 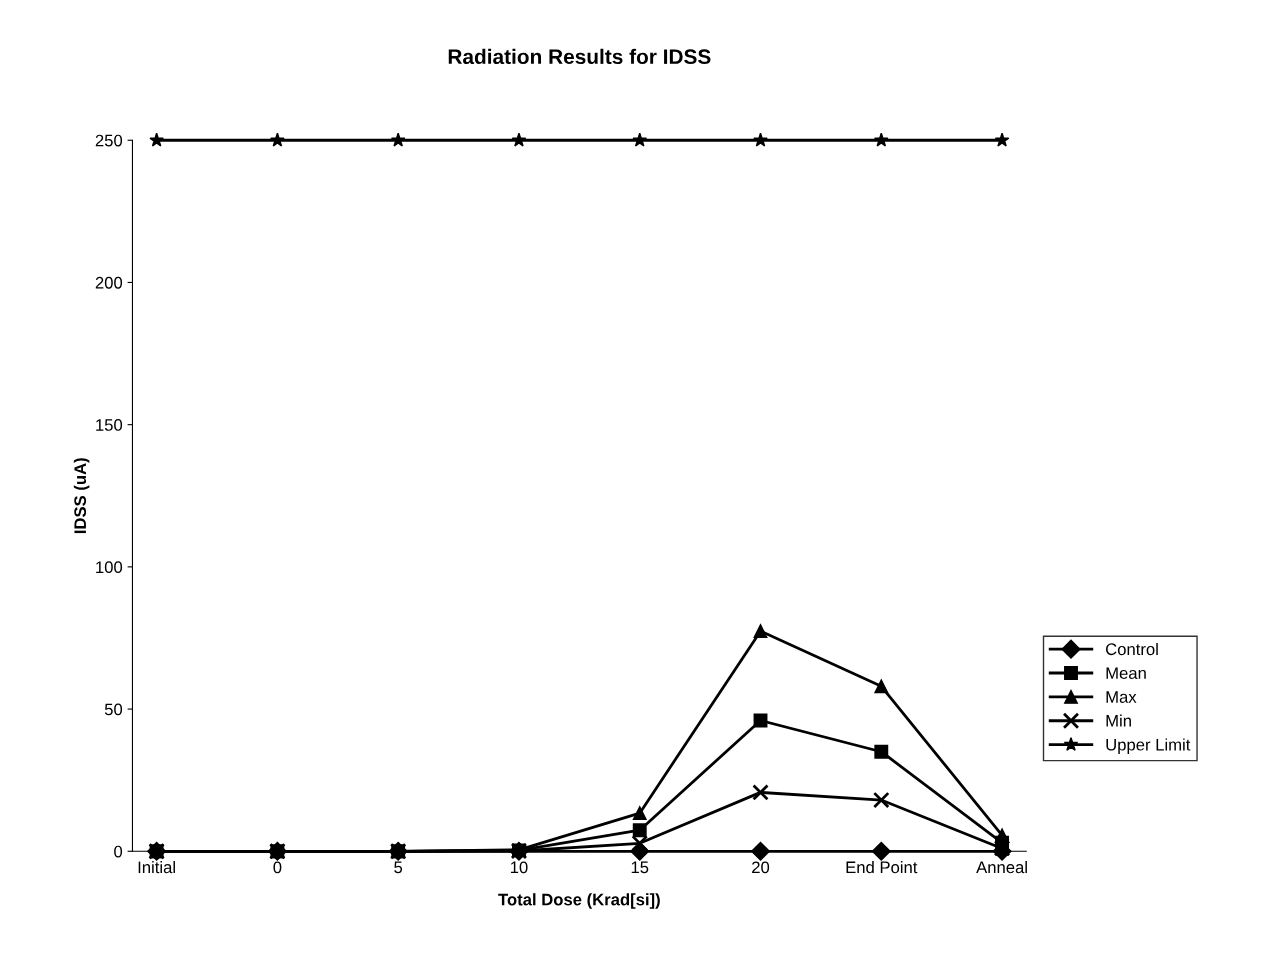 What do you see at coordinates (1001, 867) in the screenshot?
I see `x-tick-label: Anneal` at bounding box center [1001, 867].